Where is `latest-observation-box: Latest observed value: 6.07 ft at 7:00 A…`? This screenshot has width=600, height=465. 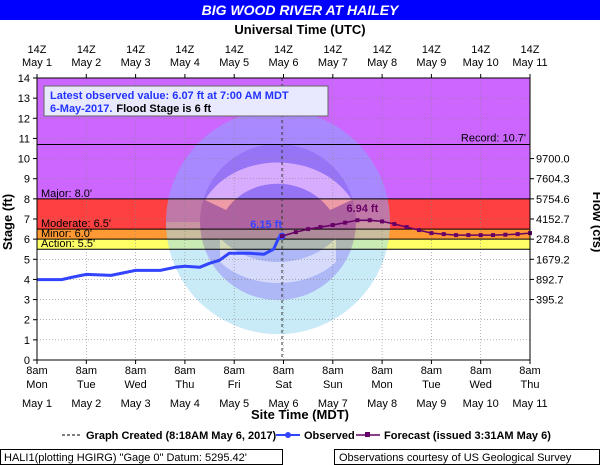 latest-observation-box: Latest observed value: 6.07 ft at 7:00 A… is located at coordinates (186, 101).